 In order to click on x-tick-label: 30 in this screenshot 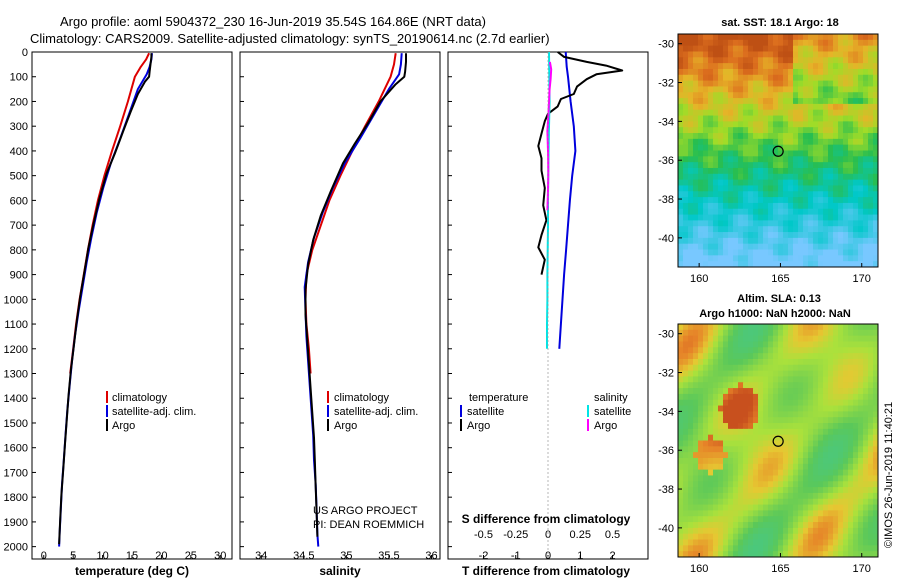, I will do `click(220, 556)`.